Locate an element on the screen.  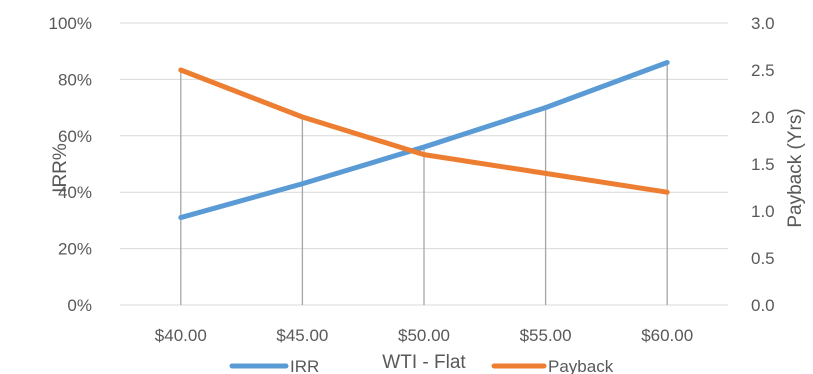
right-axis-ticks: 0.0 0.5 1.0 1.5 2.0 2.5 3.0 is located at coordinates (763, 164).